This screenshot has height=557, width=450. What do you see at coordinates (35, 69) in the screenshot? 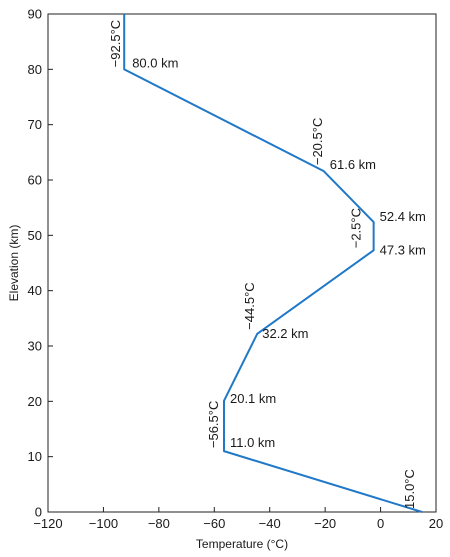
I see `y-tick-label: 80` at bounding box center [35, 69].